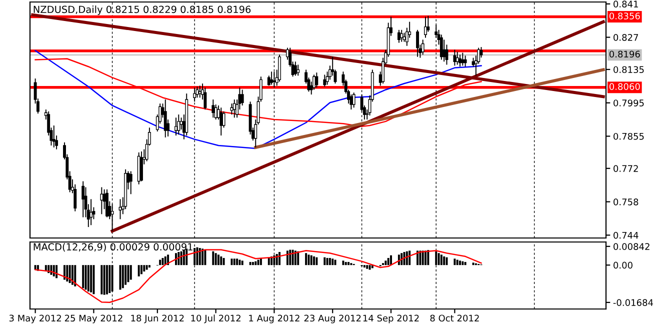 The width and height of the screenshot is (654, 330). Describe the element at coordinates (157, 319) in the screenshot. I see `x-tick-label: 18 Jun 2012` at that location.